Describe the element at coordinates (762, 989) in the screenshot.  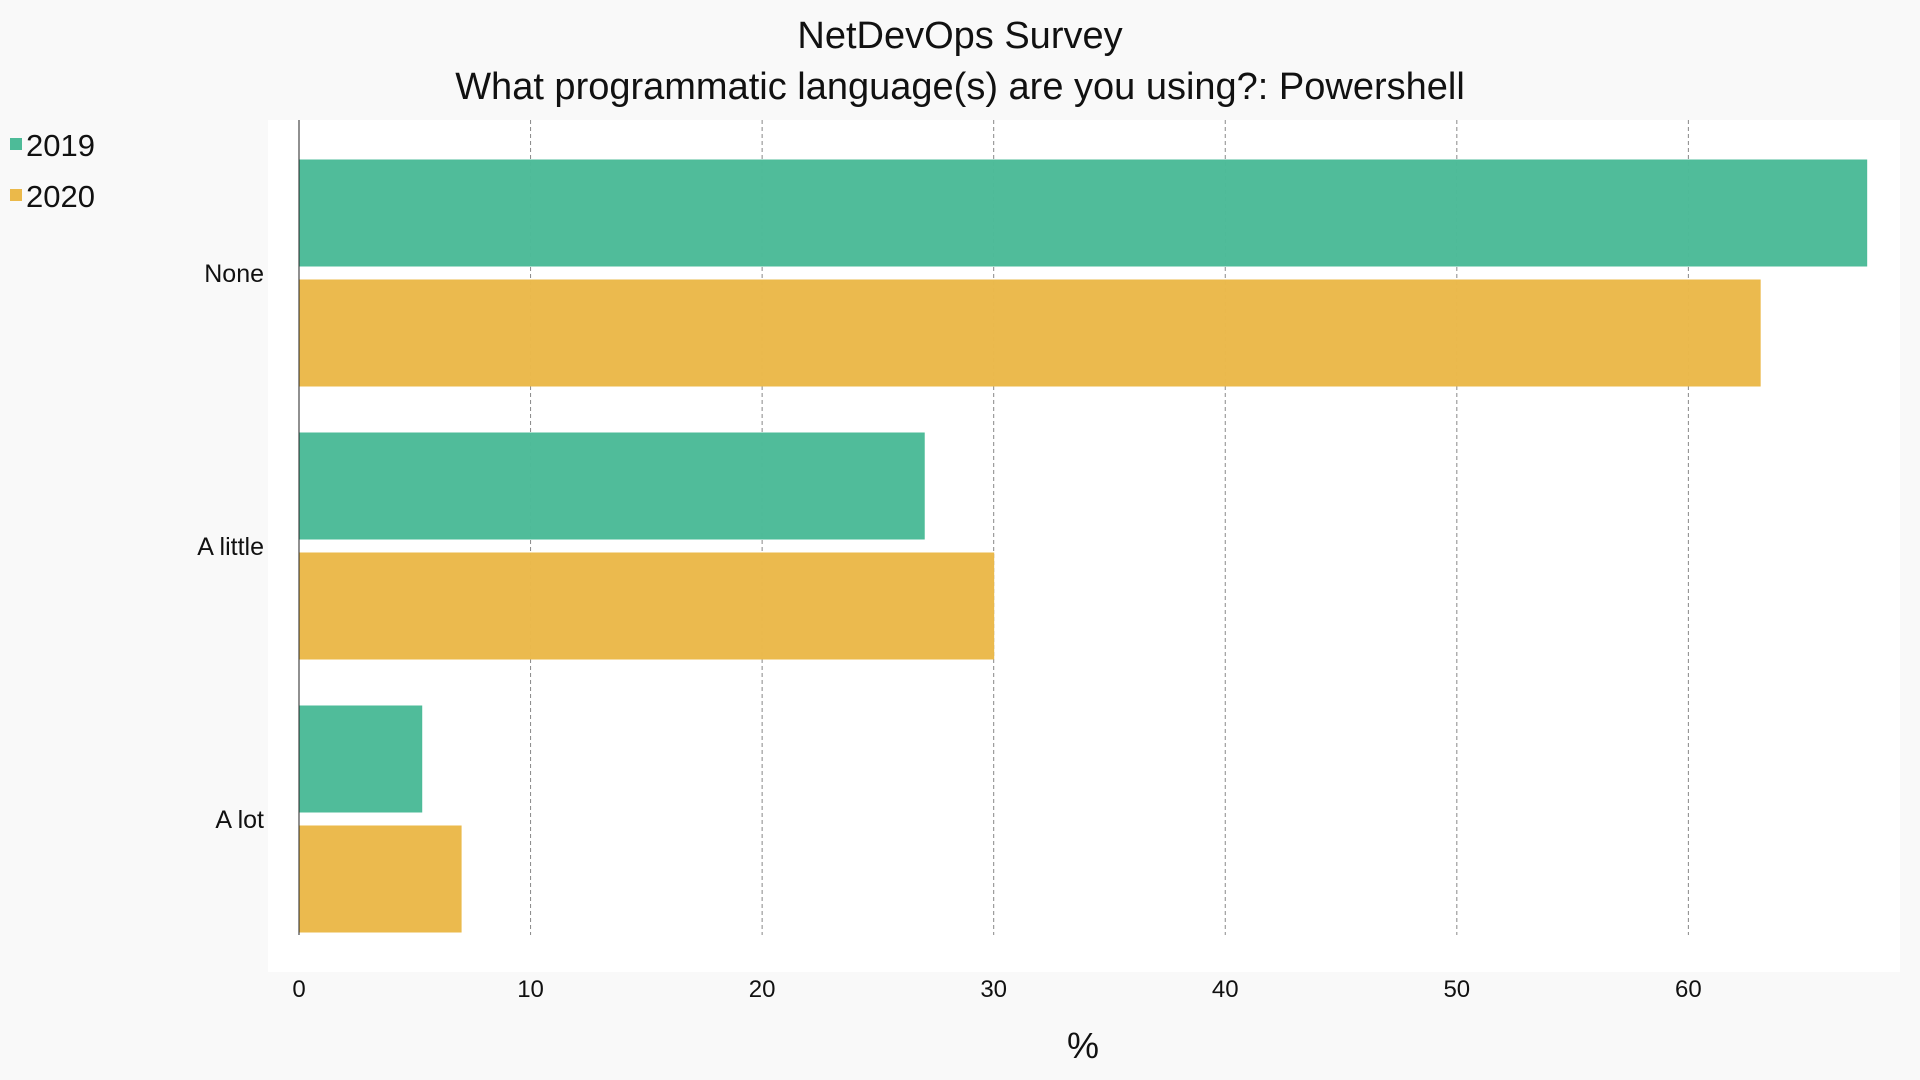
I see `x-tick-label: 20` at that location.